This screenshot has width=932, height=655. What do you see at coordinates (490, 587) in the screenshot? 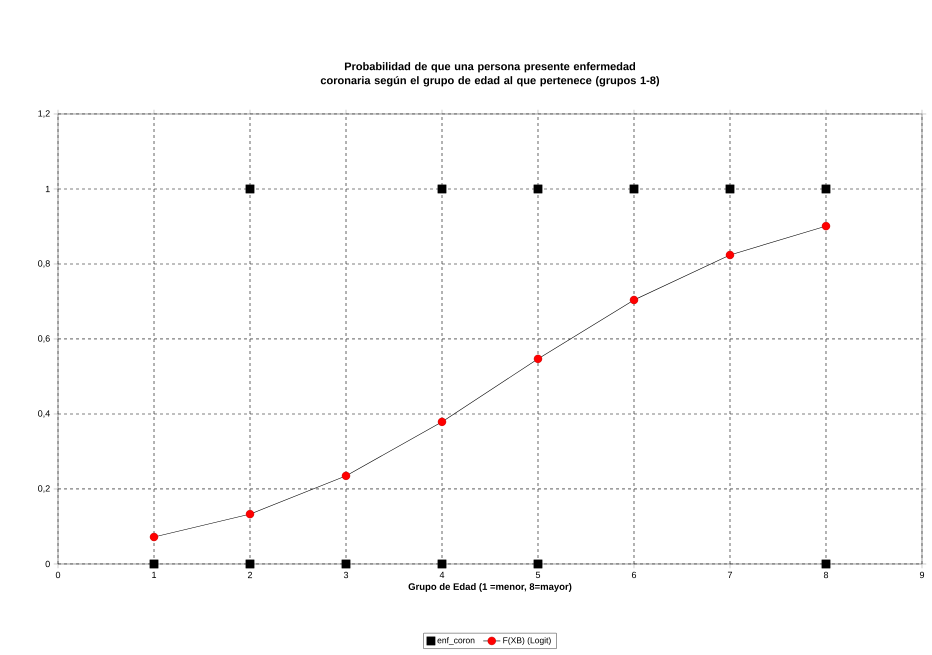
I see `x-axis-title: Grupo de Edad (1 =menor, 8=mayor)` at bounding box center [490, 587].